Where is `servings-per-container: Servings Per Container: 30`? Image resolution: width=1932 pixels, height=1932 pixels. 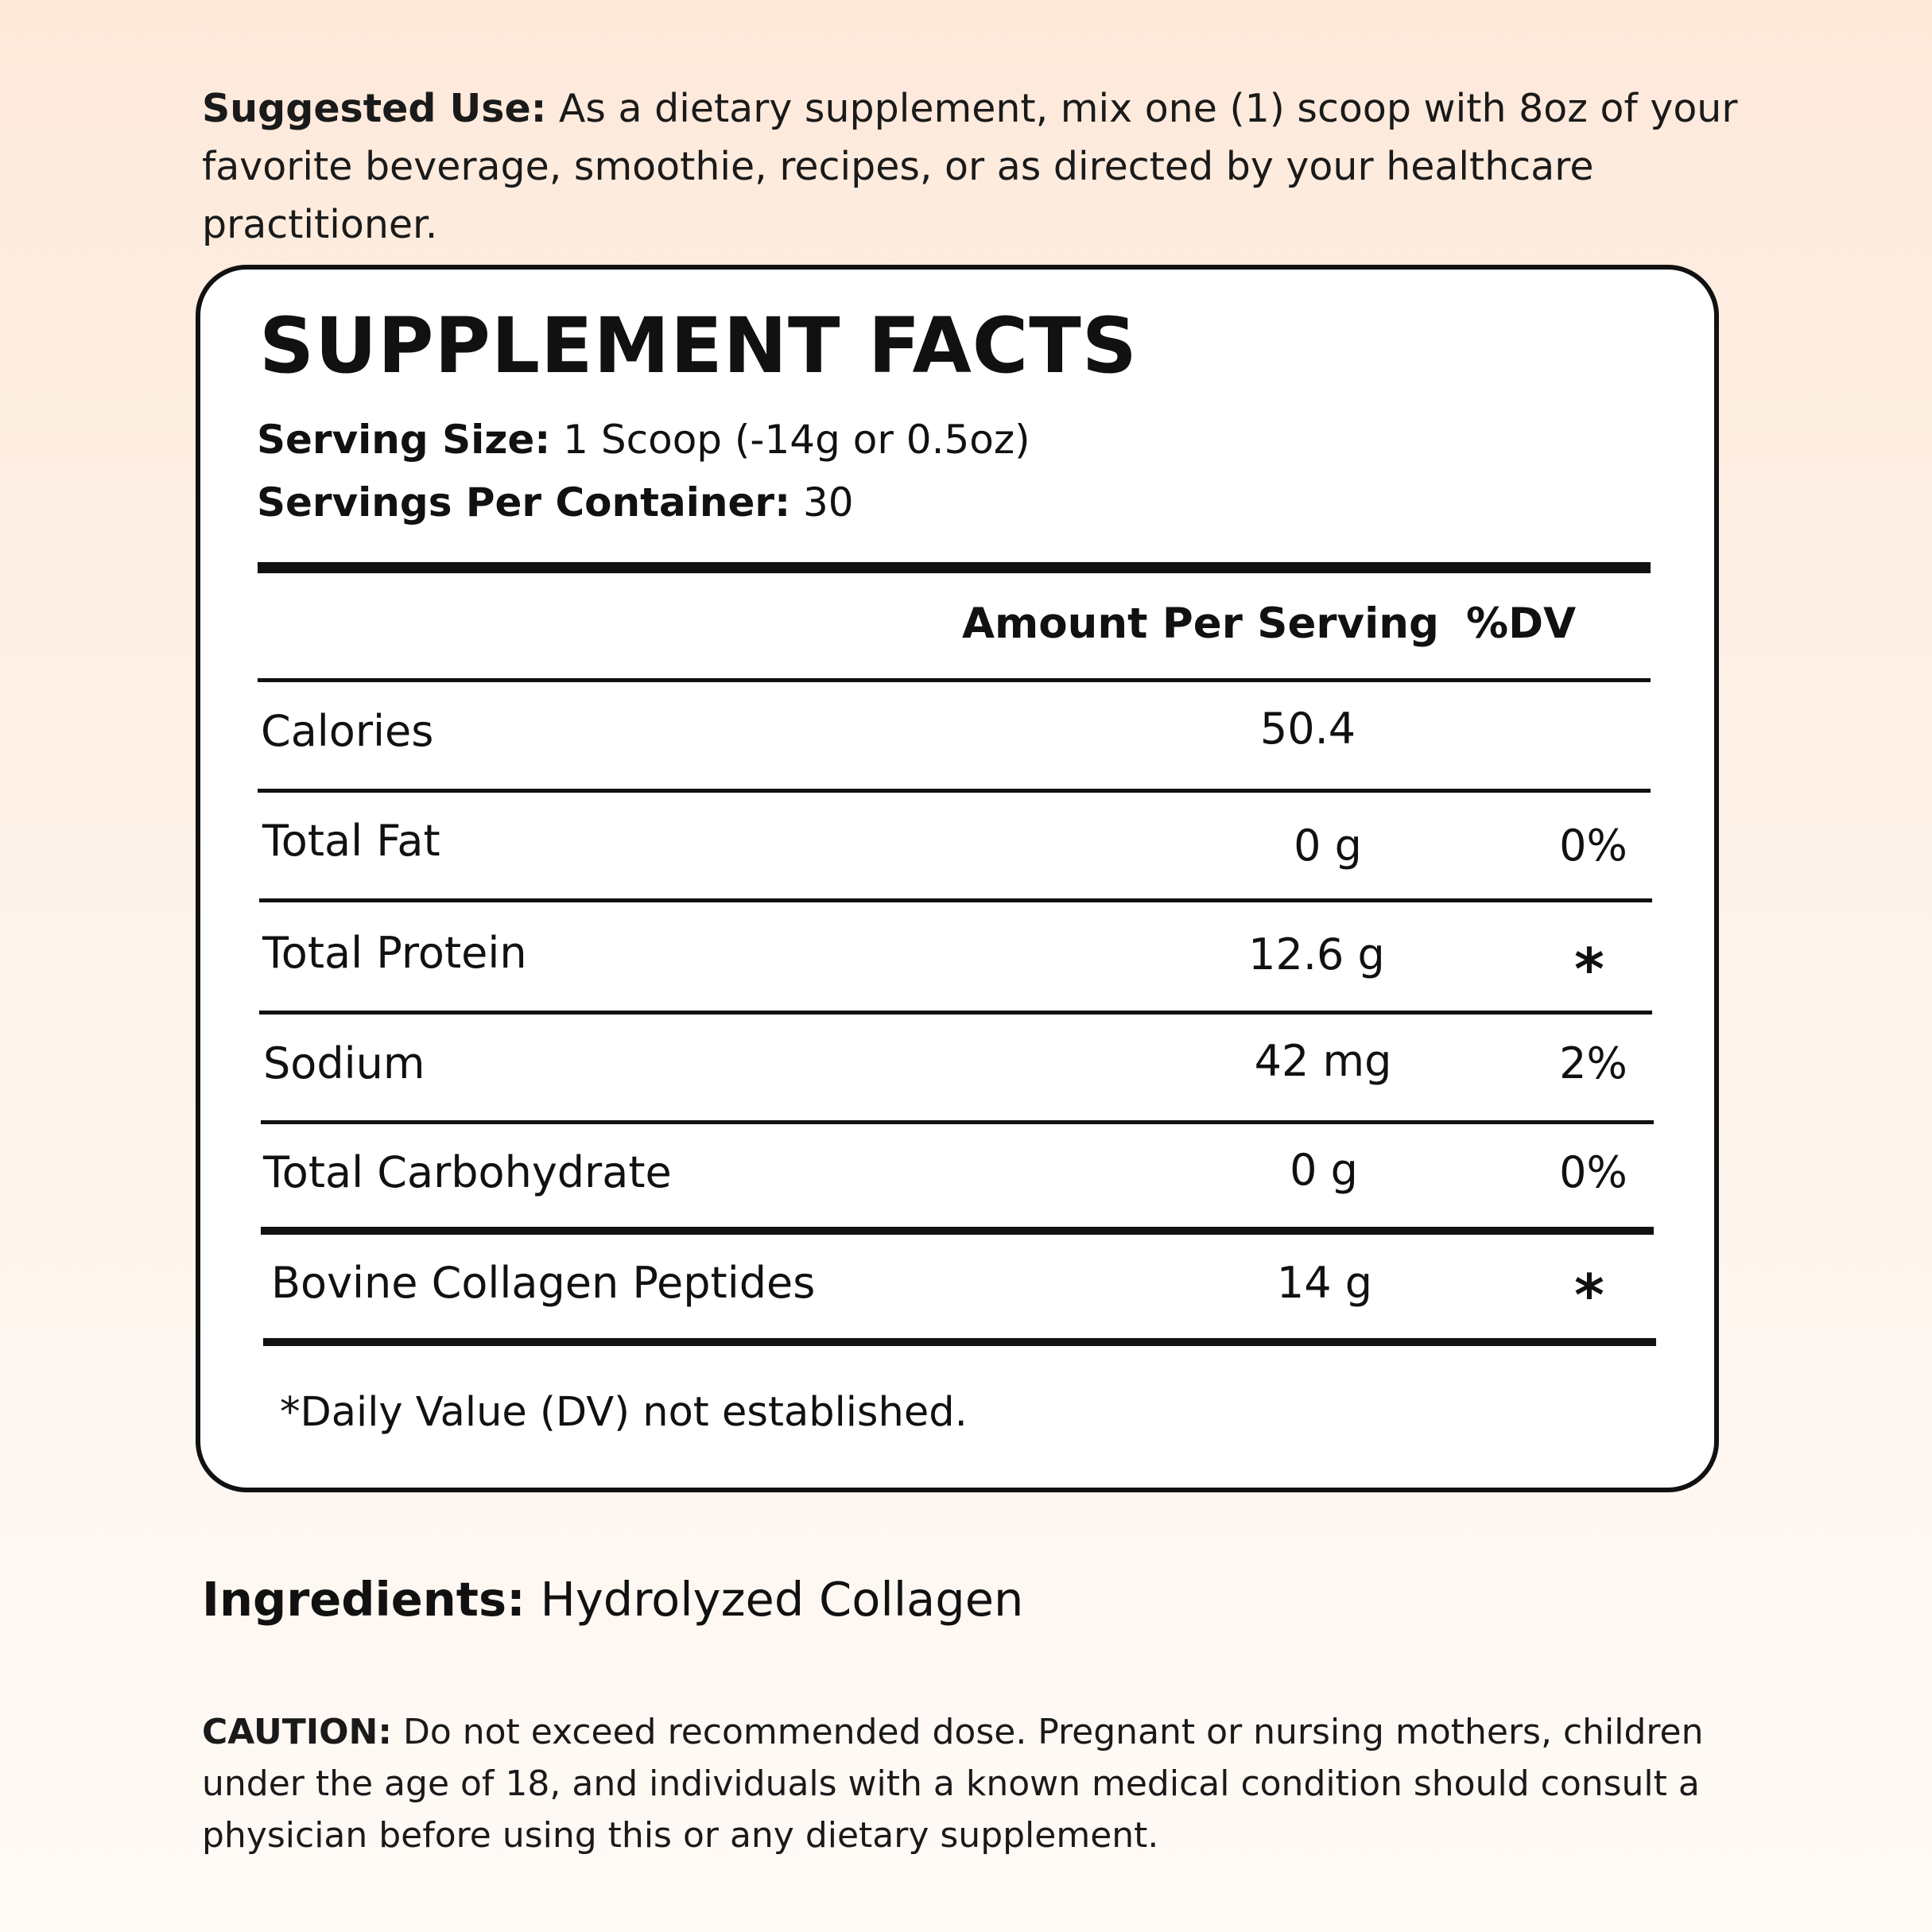
servings-per-container: Servings Per Container: 30 is located at coordinates (555, 502).